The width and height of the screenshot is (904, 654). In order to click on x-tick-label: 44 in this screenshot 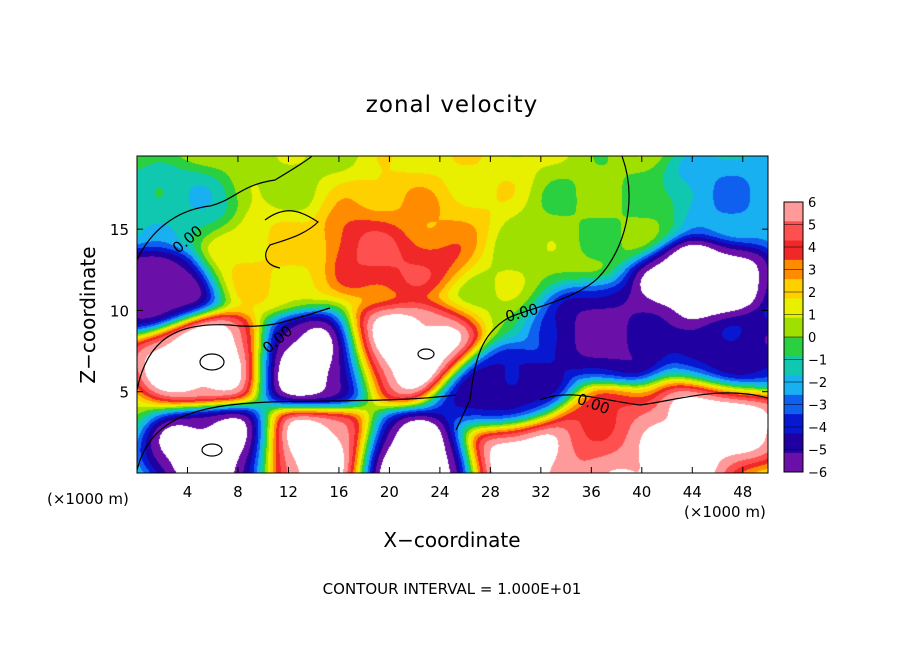, I will do `click(692, 492)`.